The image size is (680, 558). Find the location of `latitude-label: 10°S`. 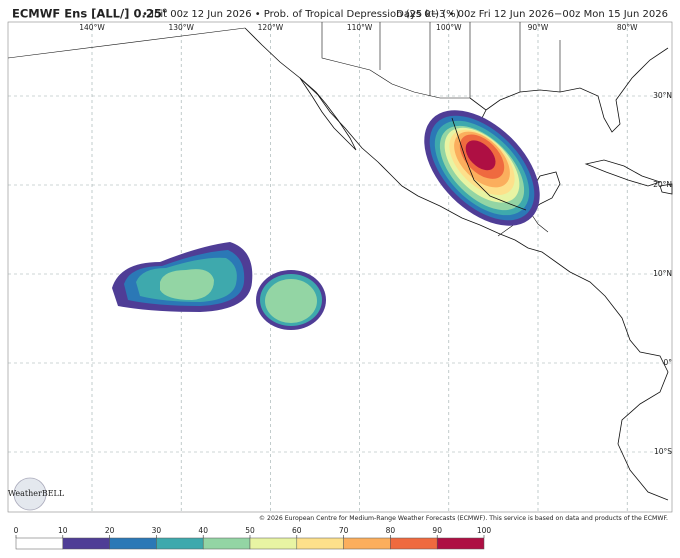

latitude-label: 10°S is located at coordinates (663, 451).